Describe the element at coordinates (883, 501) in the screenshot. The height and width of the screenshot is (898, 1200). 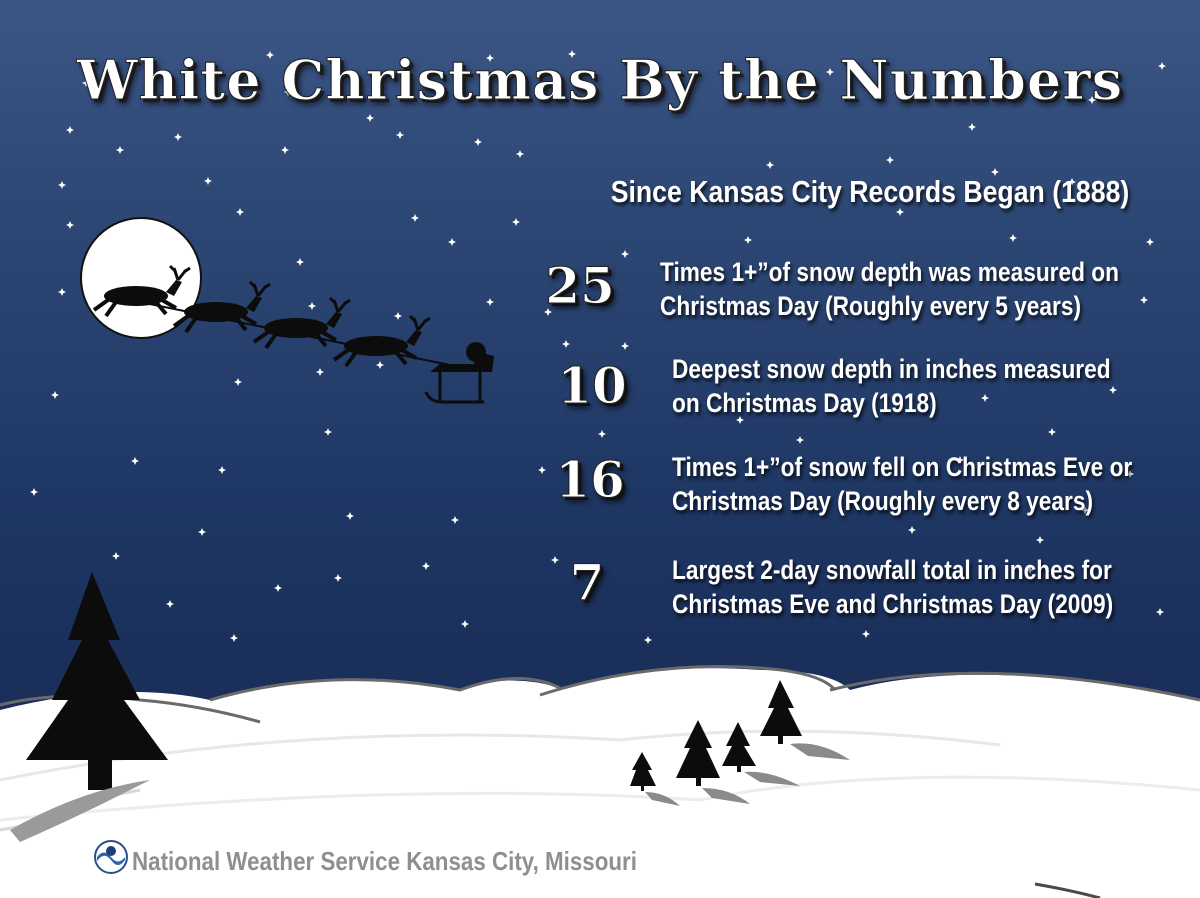
I see `stat-line: Christmas Day (Roughly every 8 years)` at that location.